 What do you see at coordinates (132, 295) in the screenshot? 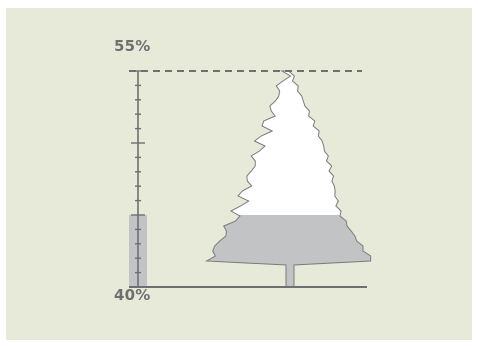
I see `y-axis-min-label: 40%` at bounding box center [132, 295].